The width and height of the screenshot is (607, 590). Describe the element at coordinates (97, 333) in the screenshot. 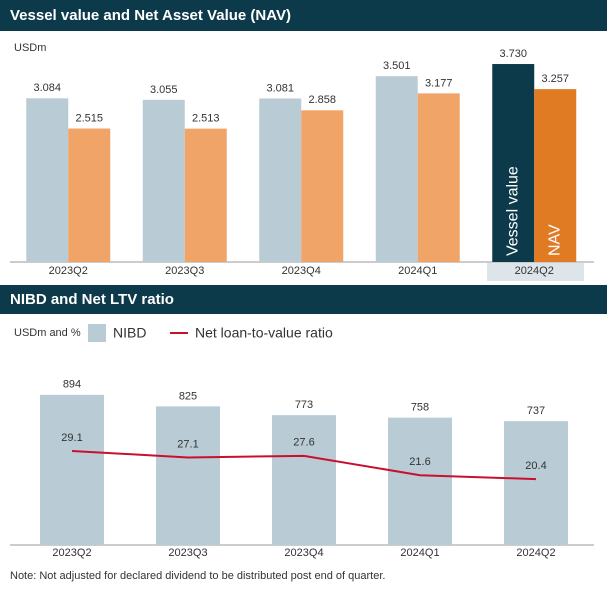

I see `legend-swatch` at that location.